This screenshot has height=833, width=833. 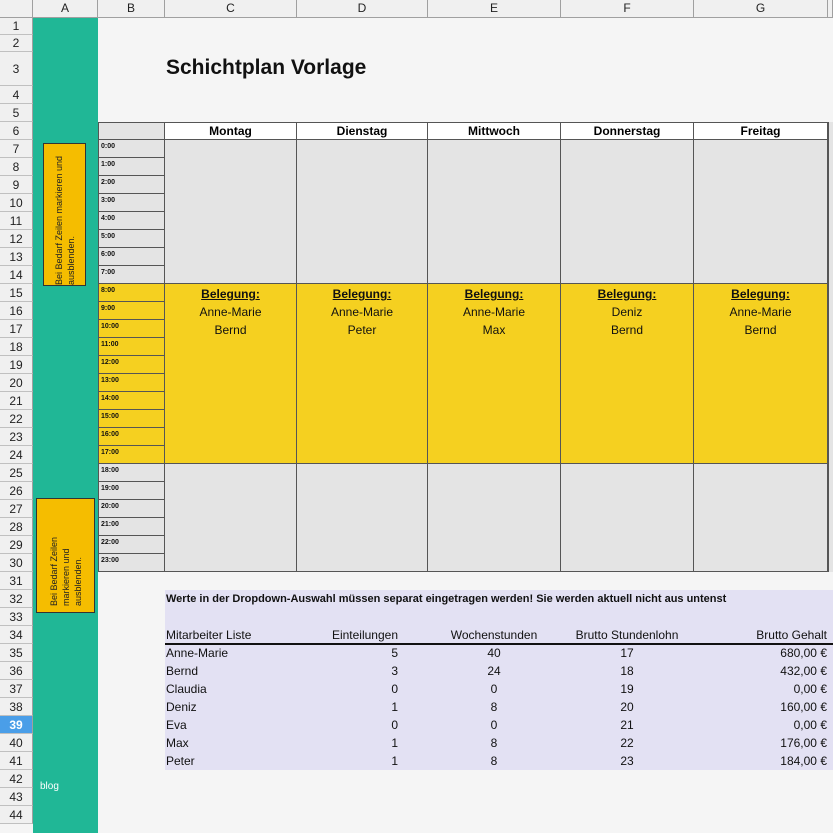 What do you see at coordinates (16, 329) in the screenshot?
I see `row-header-17: 17` at bounding box center [16, 329].